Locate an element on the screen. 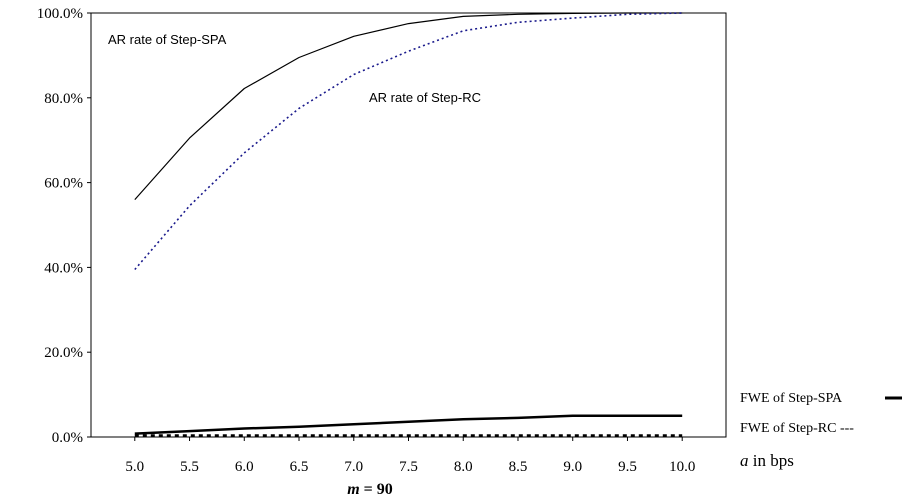  series-line-fwe-of-step-spa is located at coordinates (408, 424).